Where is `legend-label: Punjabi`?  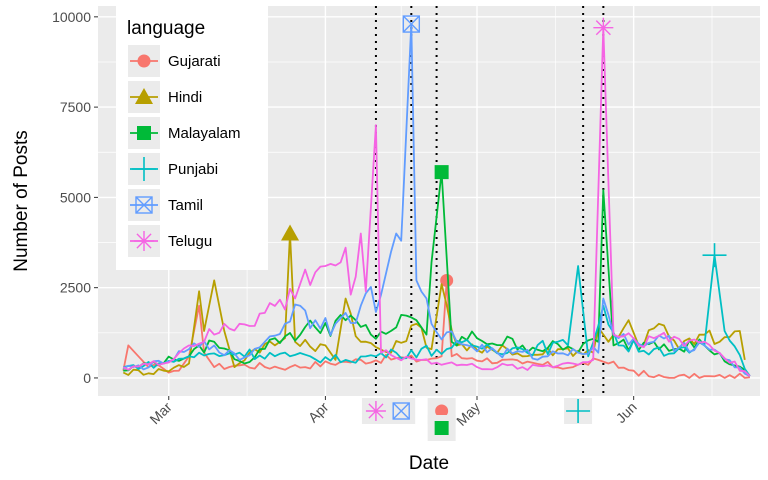
legend-label: Punjabi is located at coordinates (193, 169).